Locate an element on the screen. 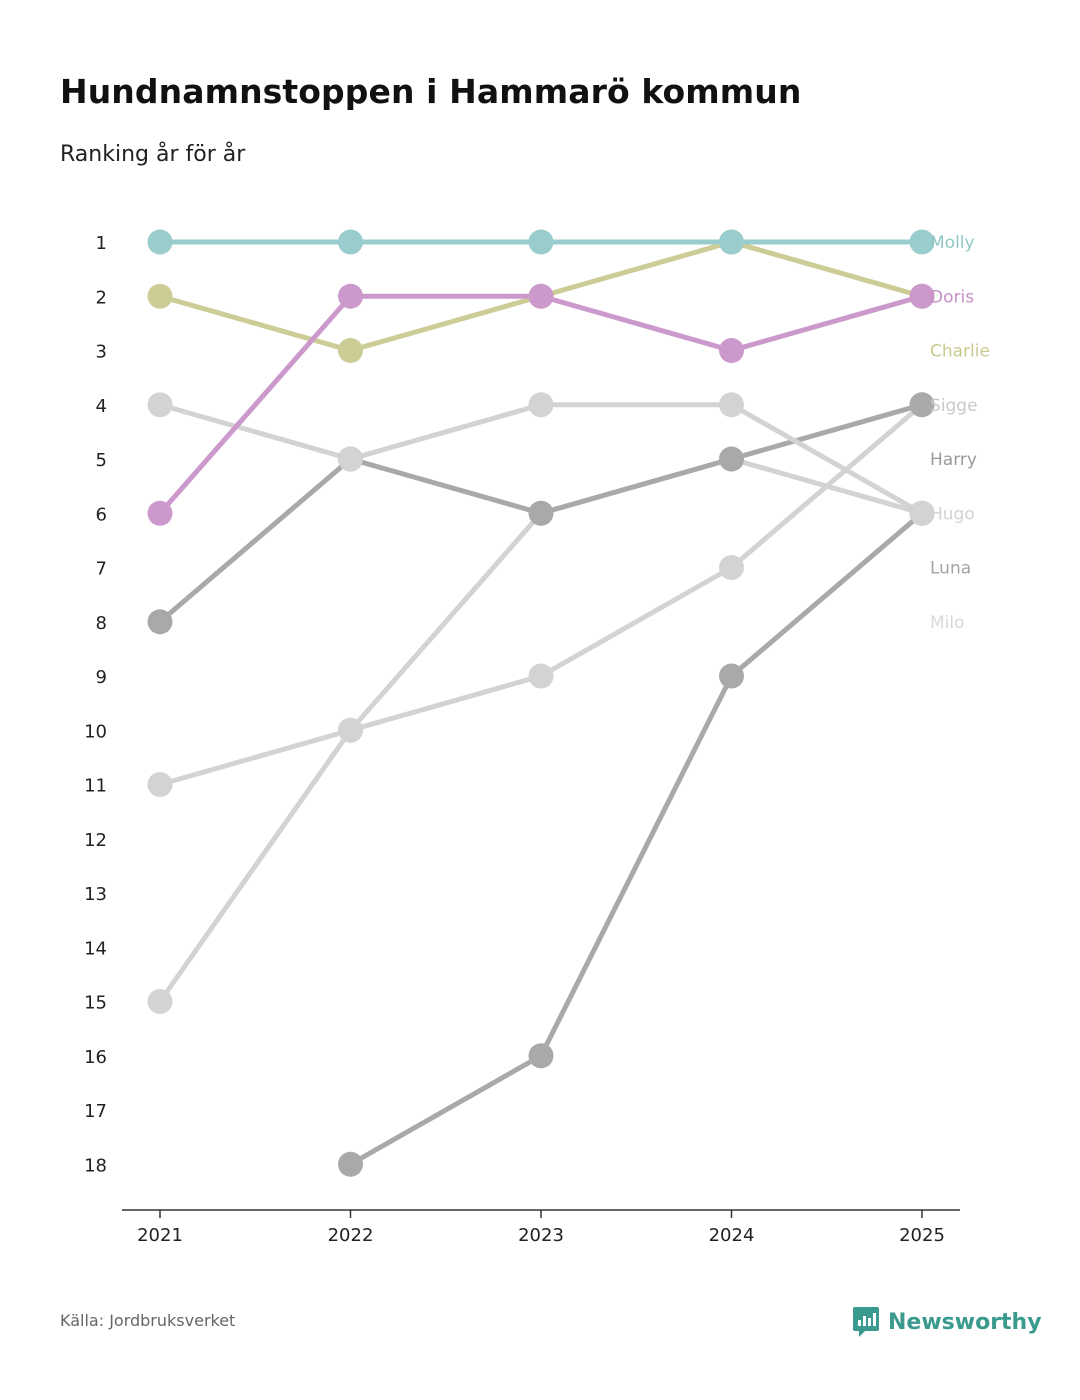  y-tick-label: 3 is located at coordinates (101, 352).